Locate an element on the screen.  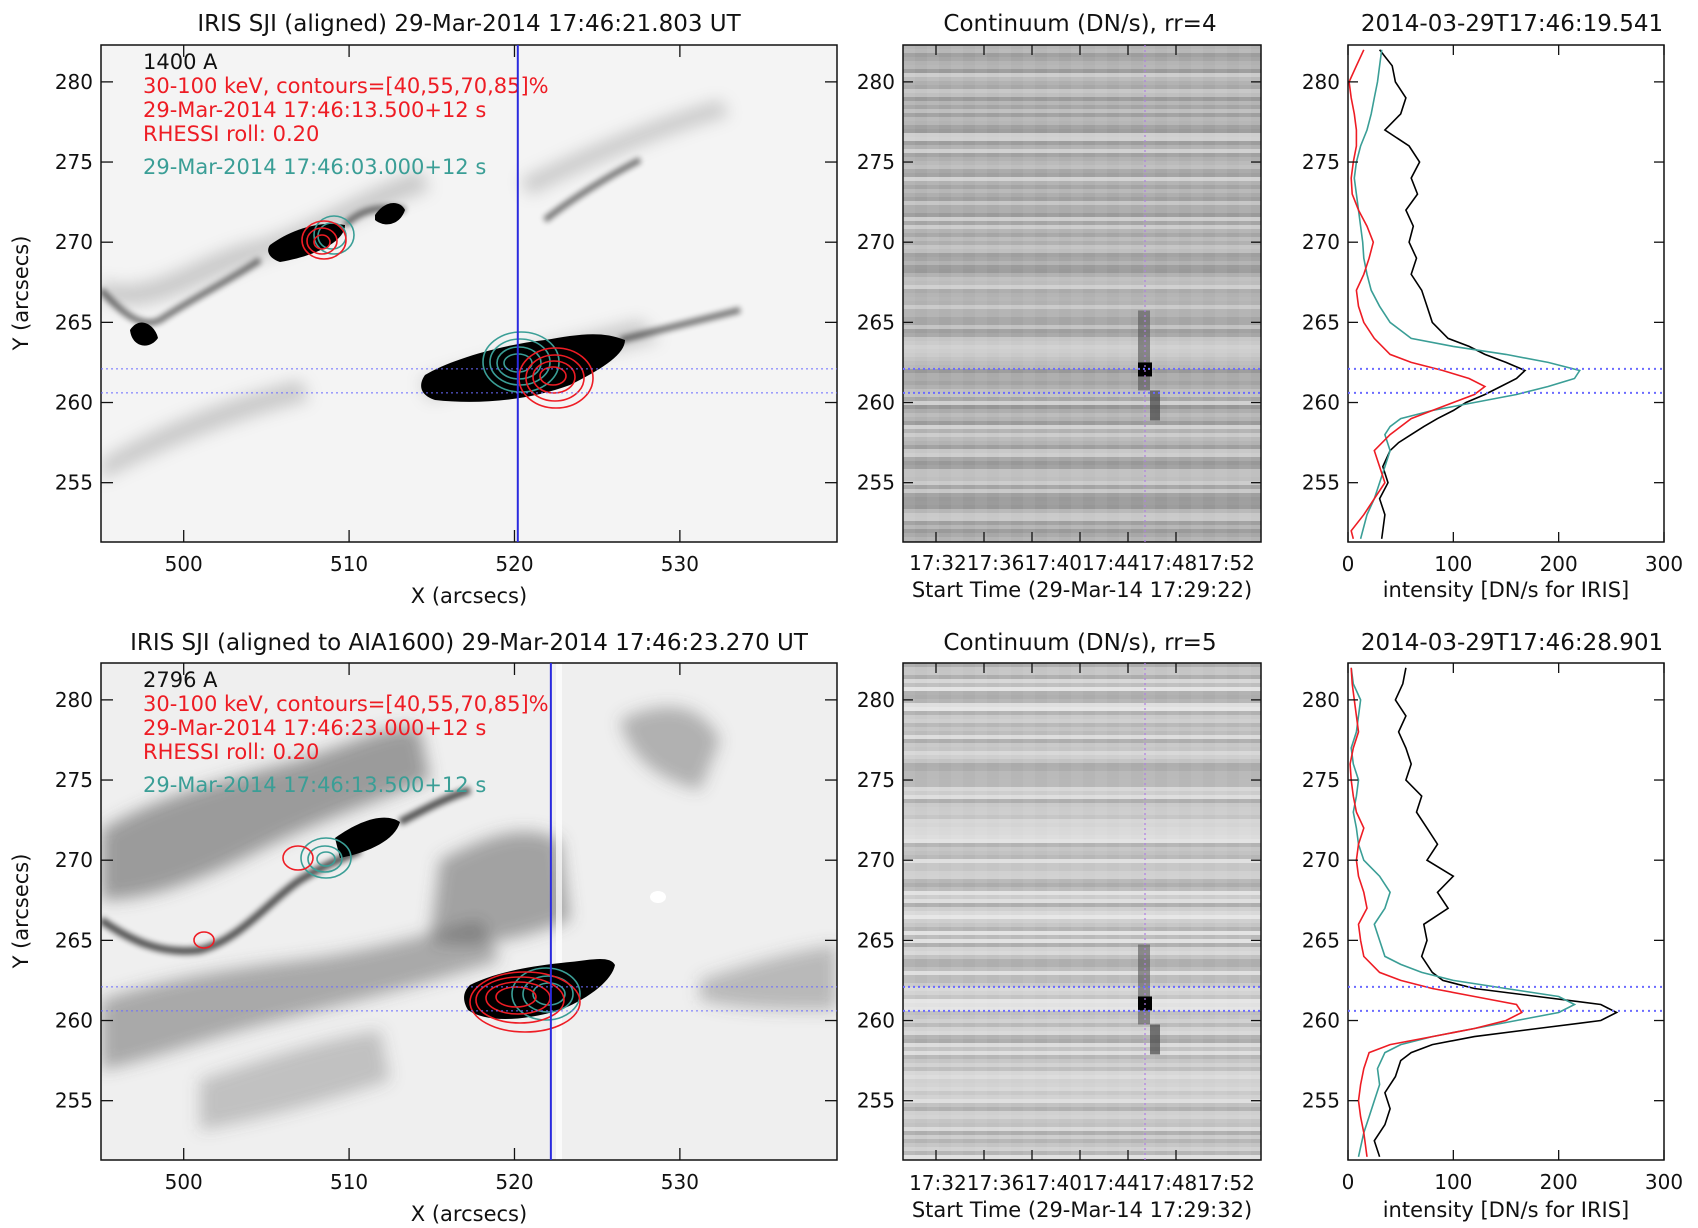
annotation-energy-2: 30-100 keV, contours=[40,55,70,85]% is located at coordinates (346, 704).